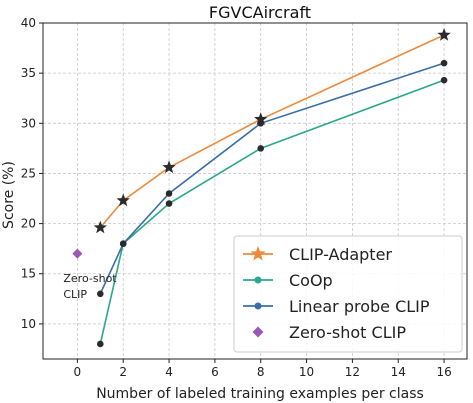 This screenshot has width=473, height=403. I want to click on data-point-diamond, so click(77, 253).